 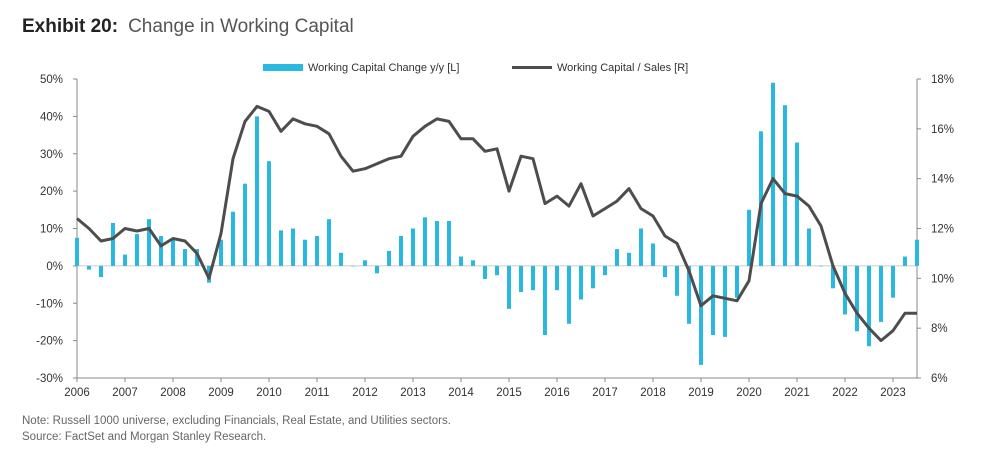 I want to click on x-tick-label: 2011, so click(x=317, y=393).